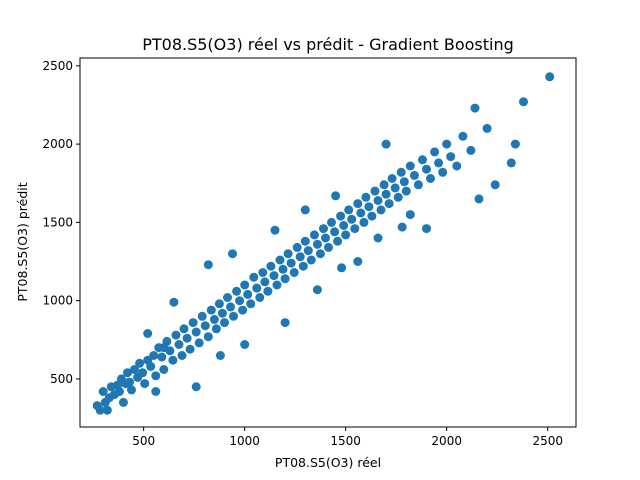 The image size is (640, 480). Describe the element at coordinates (446, 441) in the screenshot. I see `x-tick-label: 2000` at that location.